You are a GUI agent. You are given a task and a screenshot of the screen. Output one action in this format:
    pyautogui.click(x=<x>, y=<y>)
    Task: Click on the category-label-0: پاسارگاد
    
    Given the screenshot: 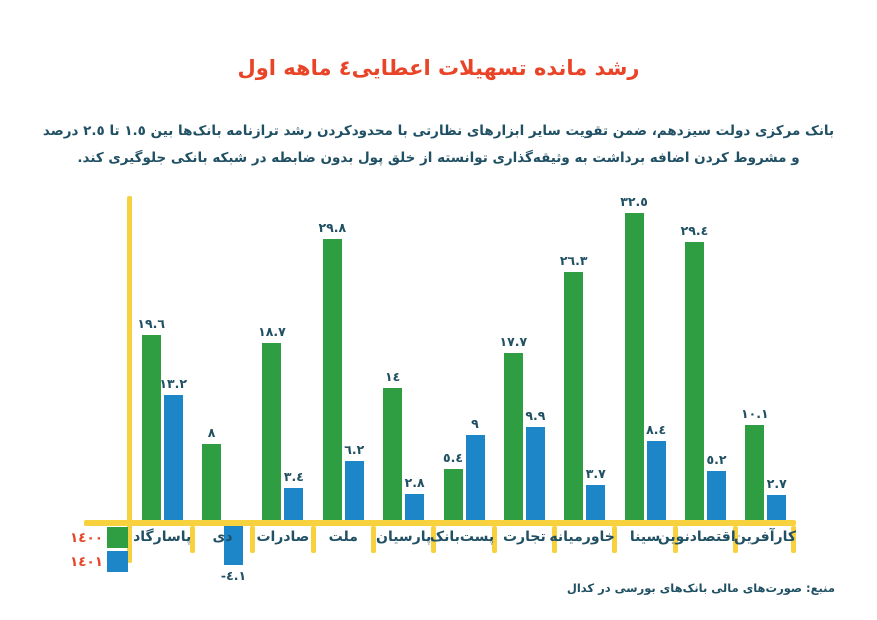 What is the action you would take?
    pyautogui.click(x=162, y=537)
    